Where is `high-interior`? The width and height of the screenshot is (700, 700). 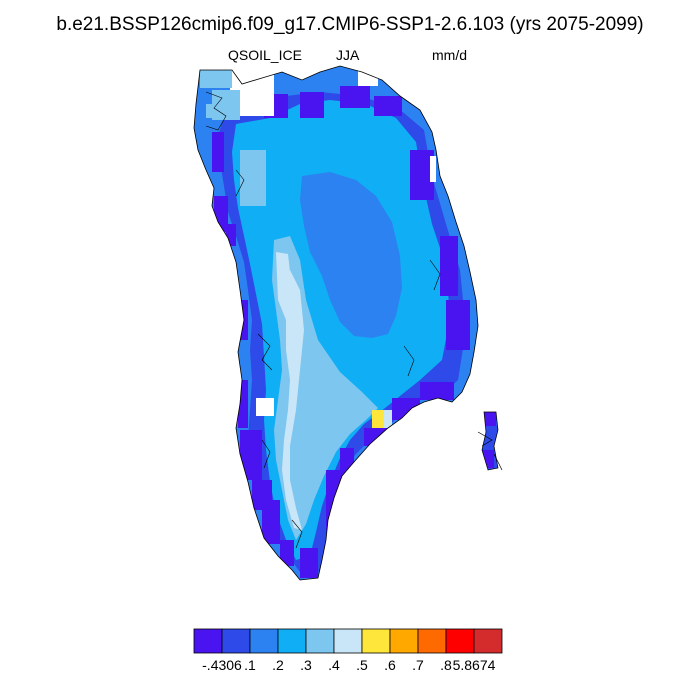 high-interior is located at coordinates (351, 255).